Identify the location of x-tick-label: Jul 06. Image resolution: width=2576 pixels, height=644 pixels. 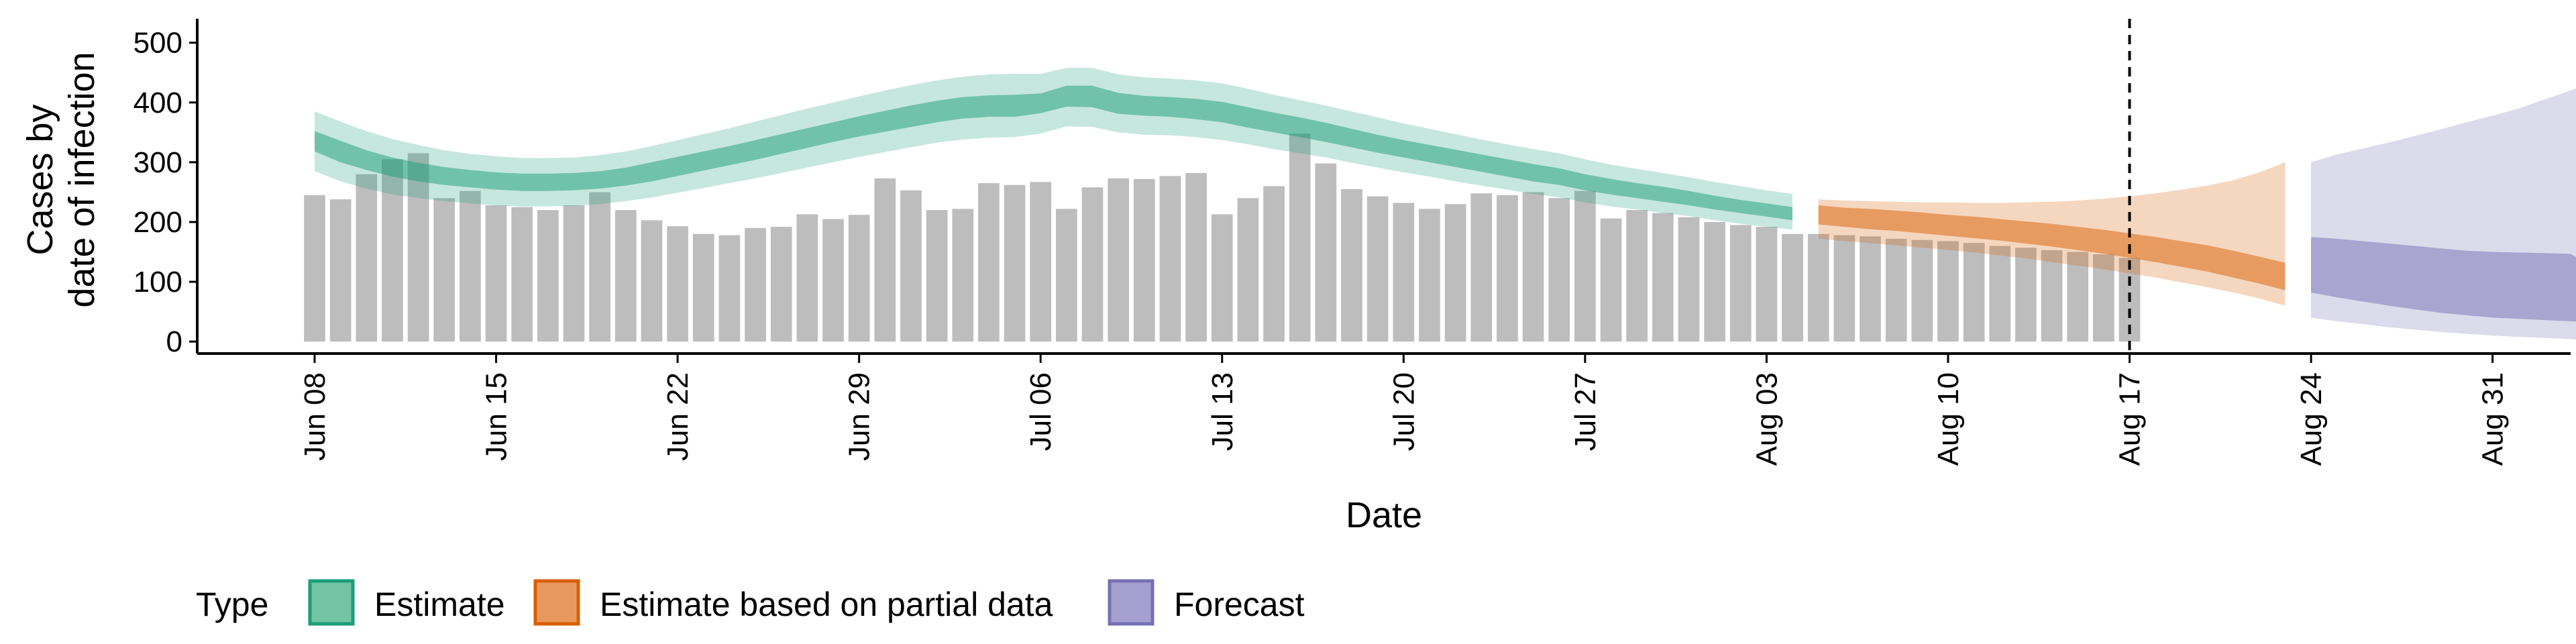
(1040, 411).